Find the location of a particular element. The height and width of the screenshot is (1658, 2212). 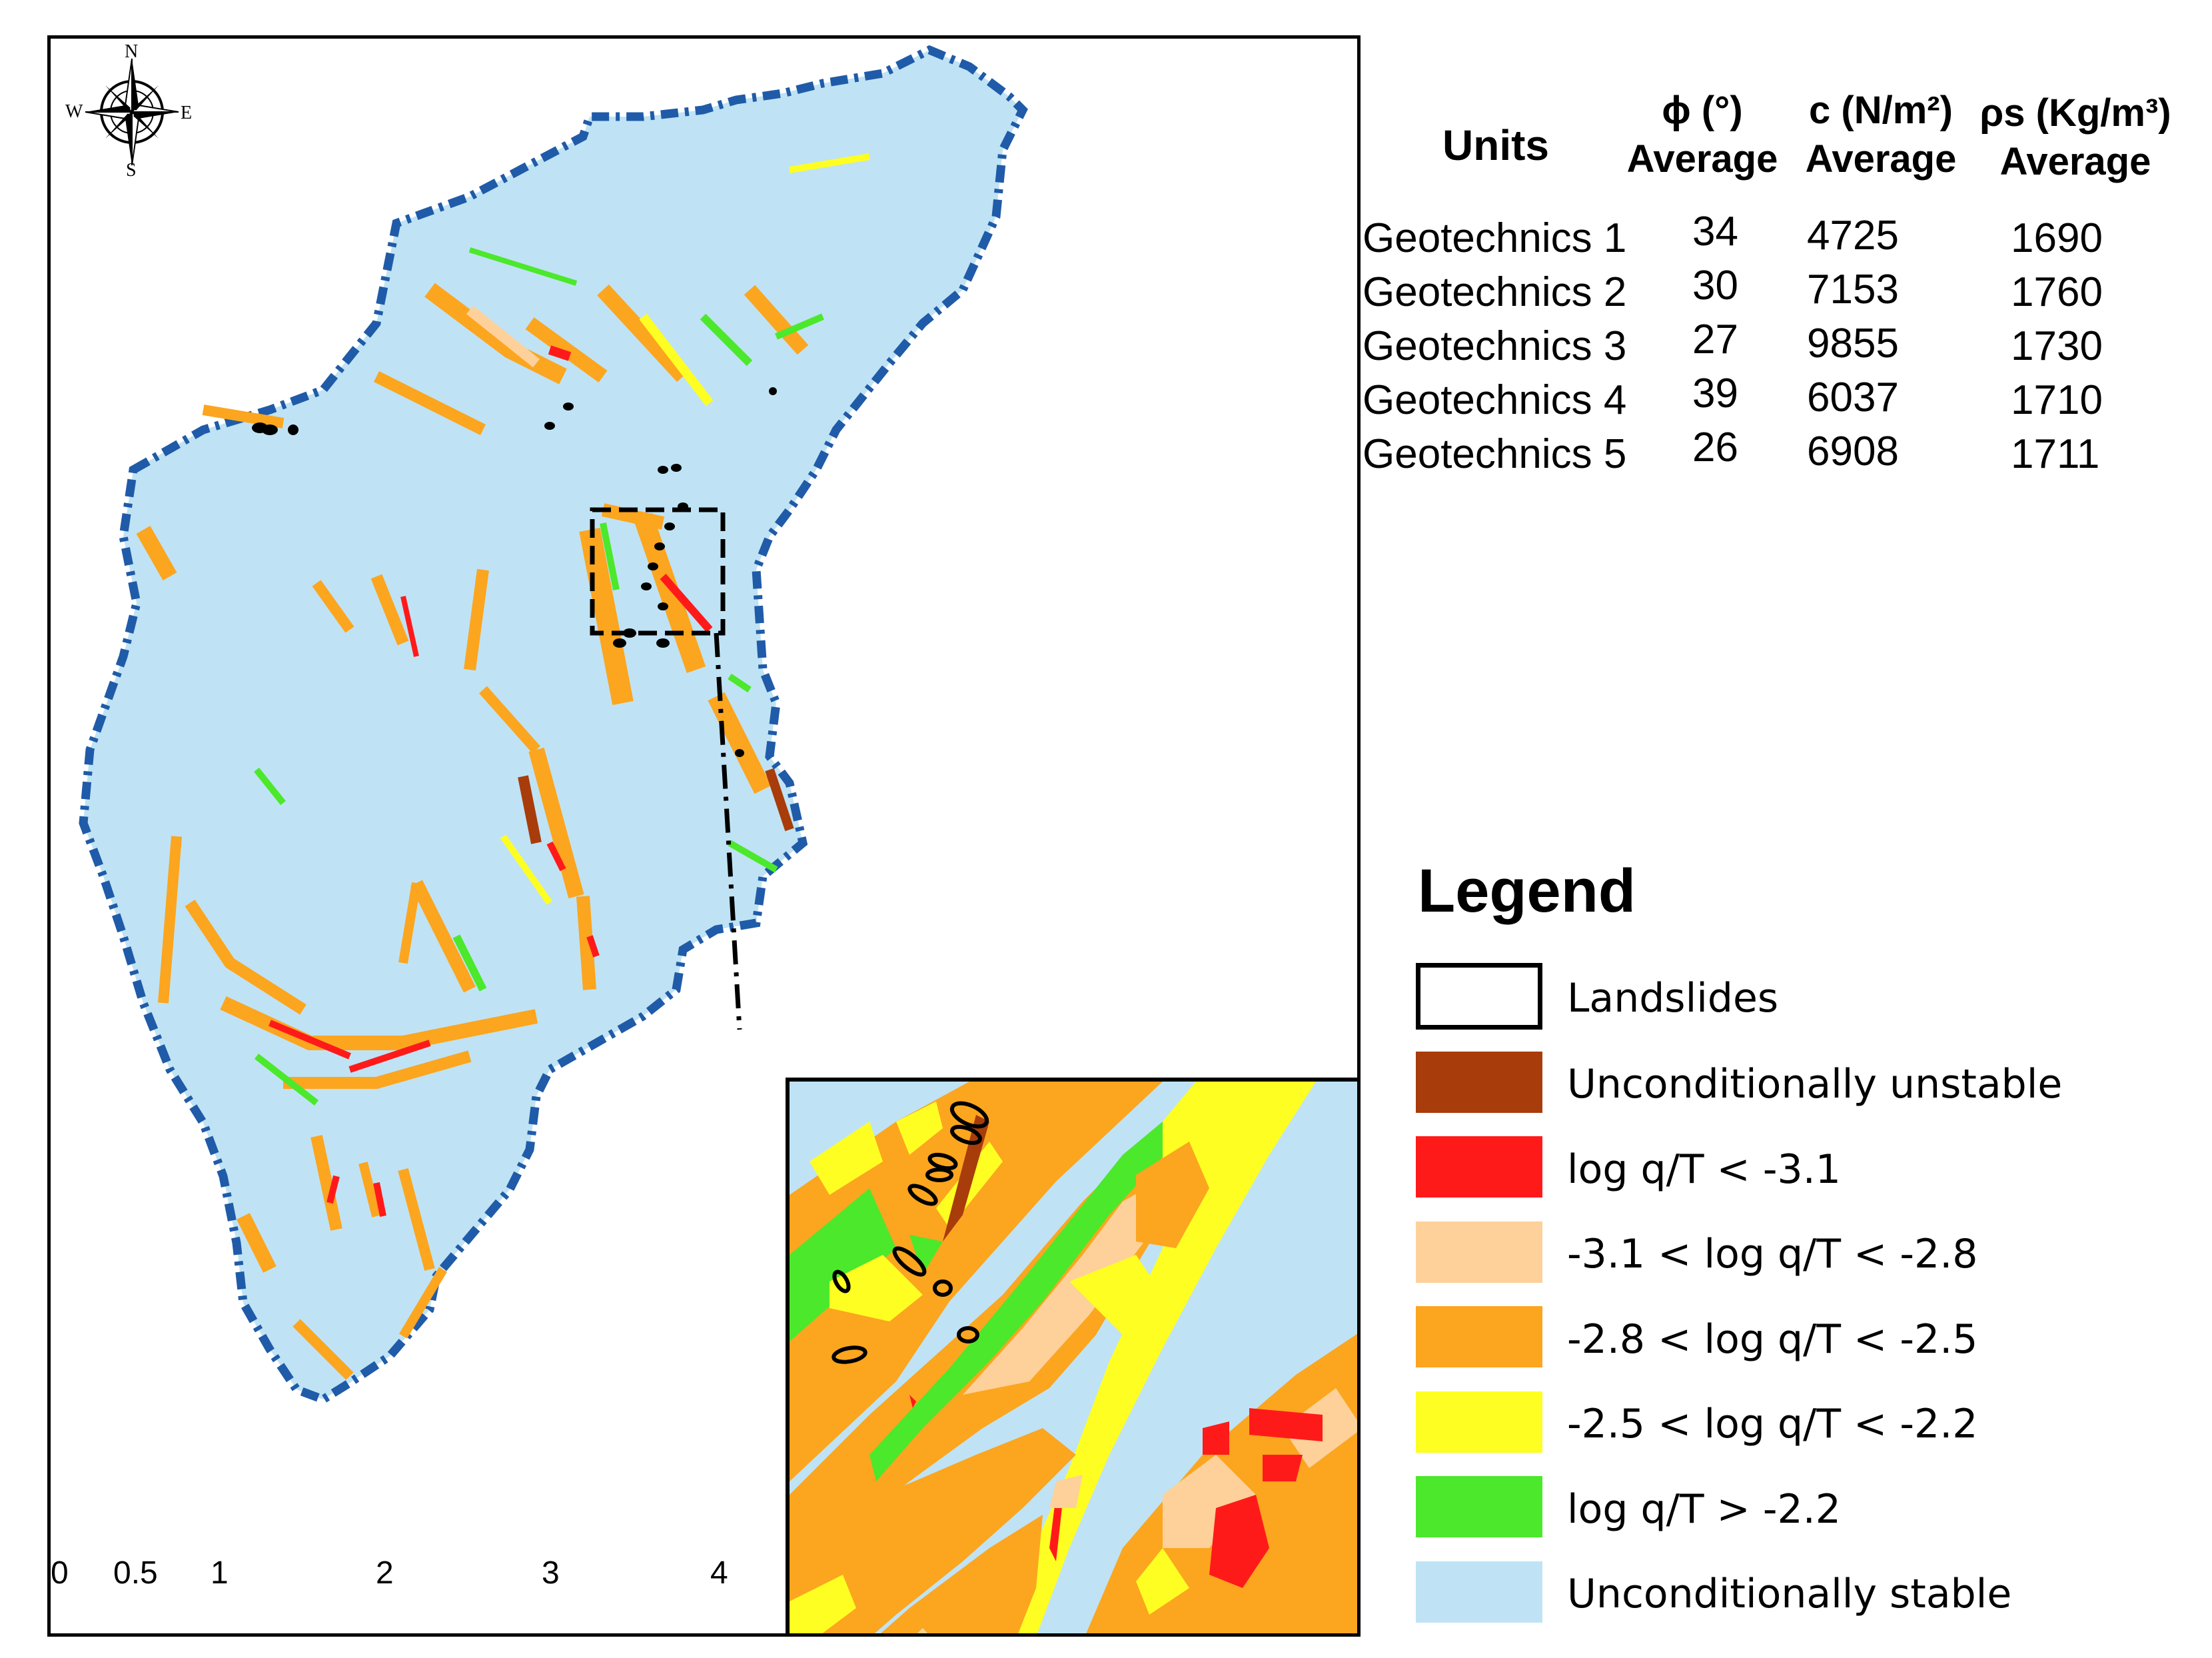

c-header: c (N/m²) Average is located at coordinates (1881, 135).